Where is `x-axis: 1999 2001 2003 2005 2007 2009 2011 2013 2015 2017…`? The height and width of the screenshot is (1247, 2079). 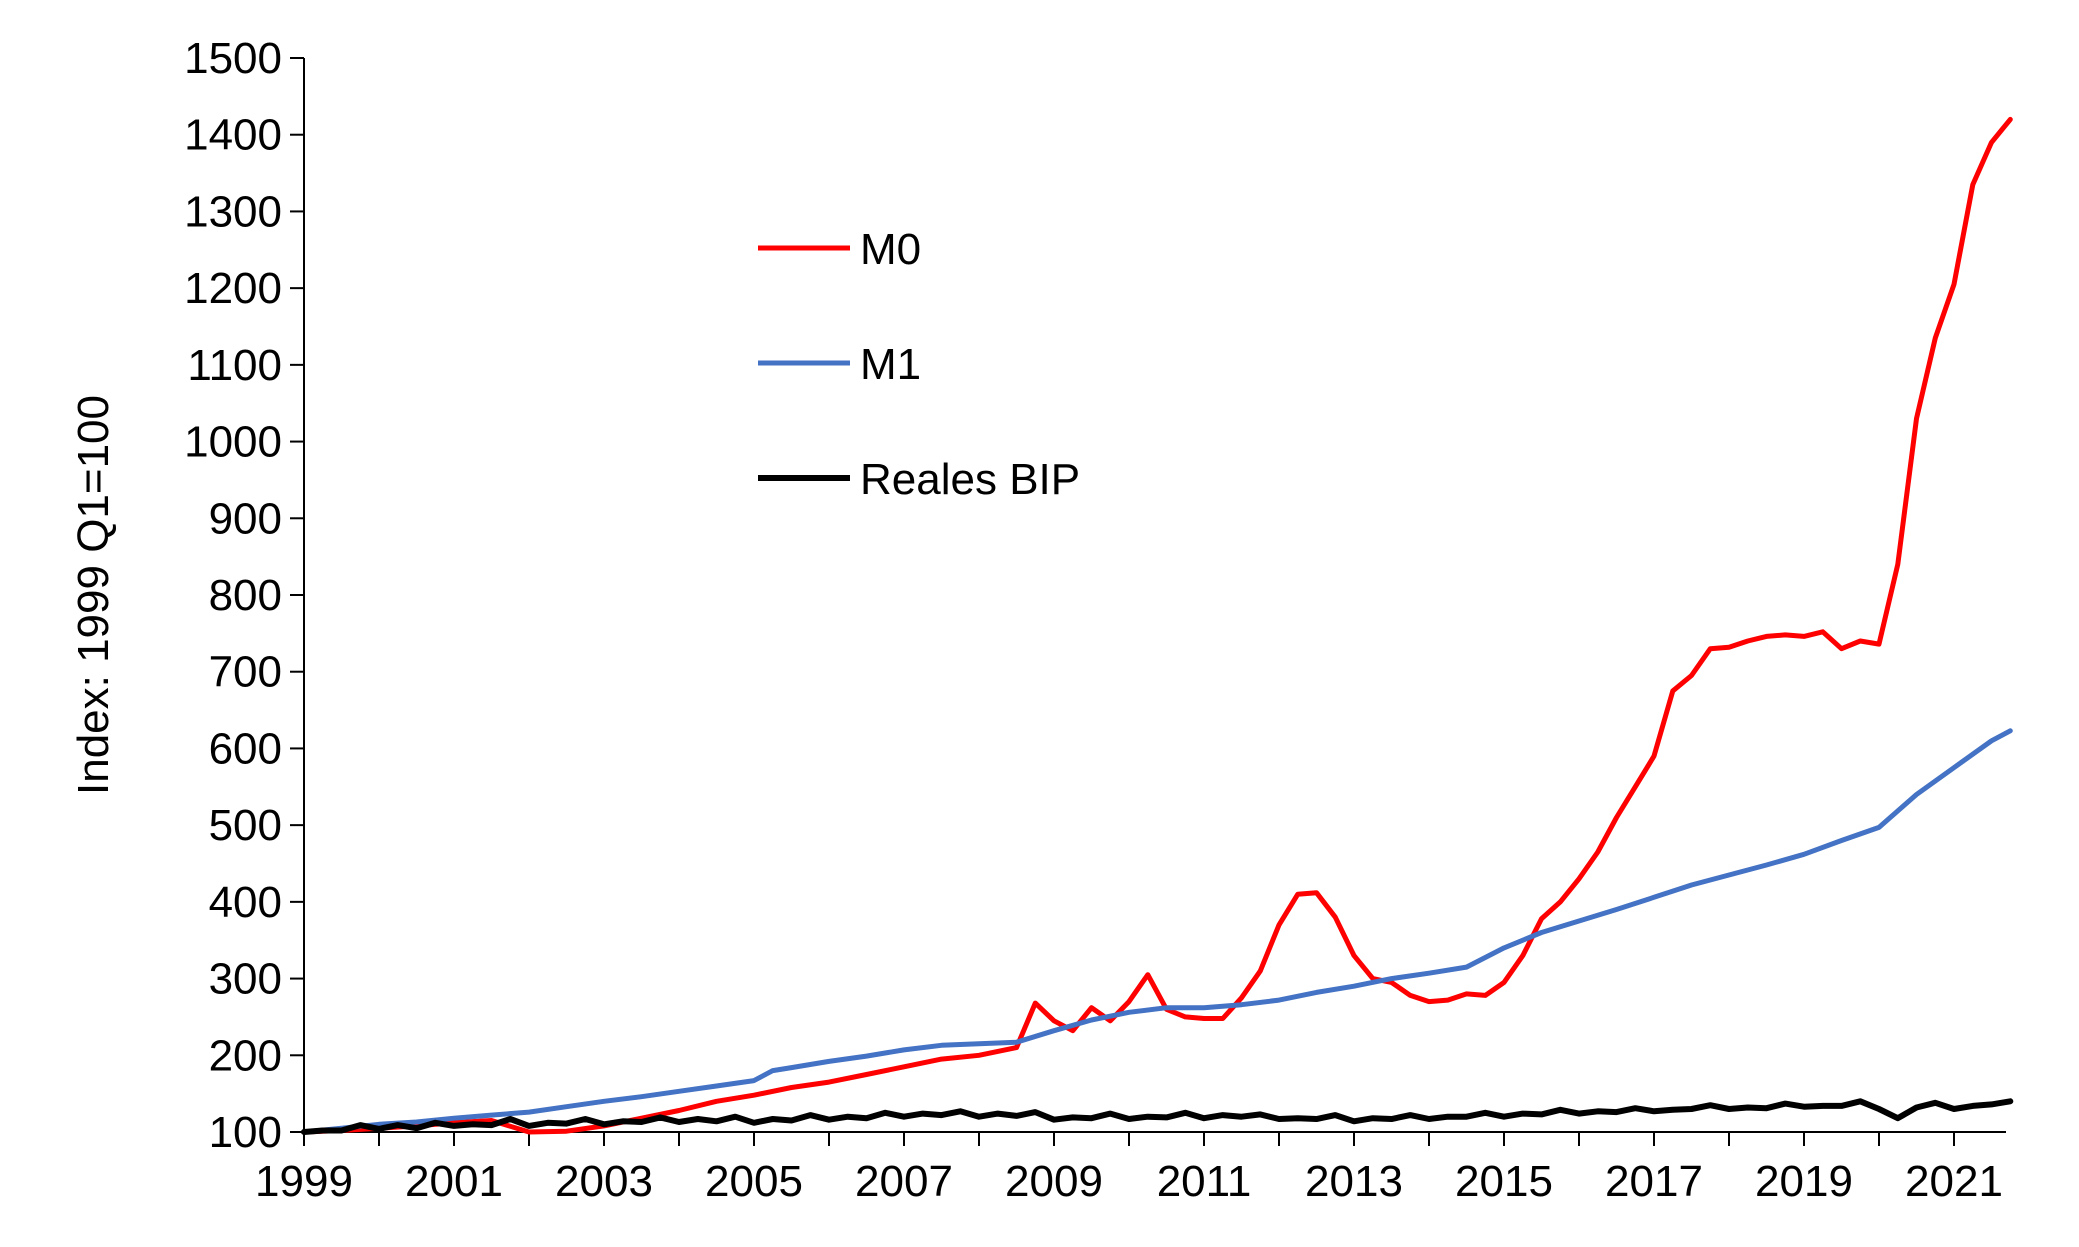 x-axis: 1999 2001 2003 2005 2007 2009 2011 2013 2015 2017… is located at coordinates (1130, 1168).